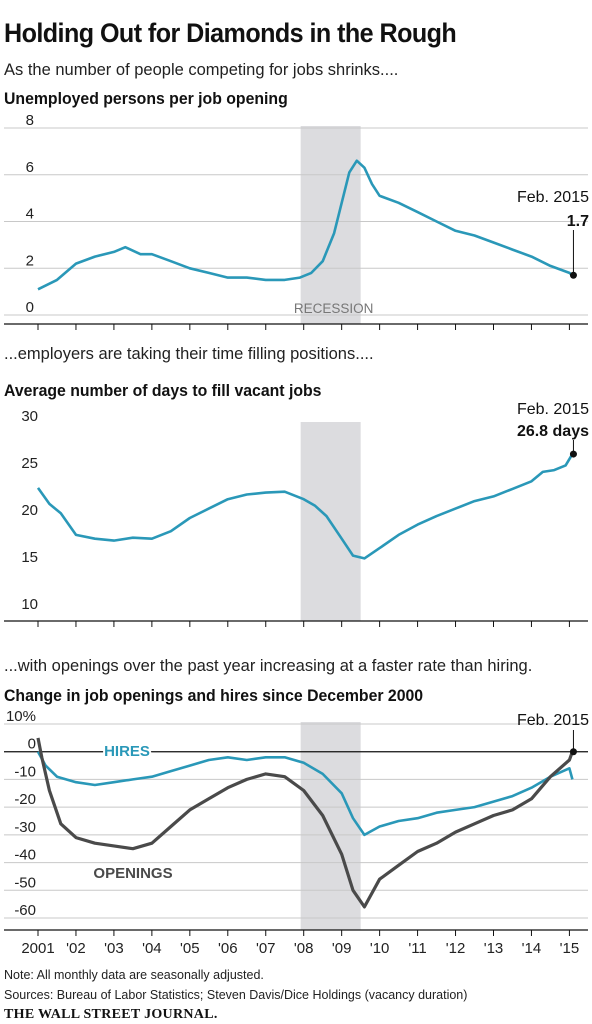 This screenshot has height=1024, width=592. What do you see at coordinates (76, 948) in the screenshot?
I see `x-tick-label: '02` at bounding box center [76, 948].